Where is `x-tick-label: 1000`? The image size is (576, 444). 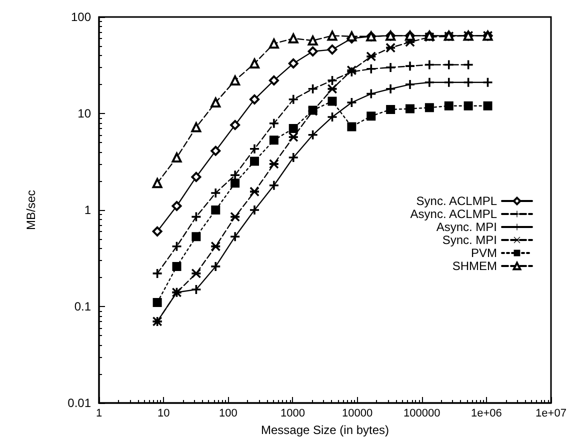 x-tick-label: 1000 is located at coordinates (292, 414).